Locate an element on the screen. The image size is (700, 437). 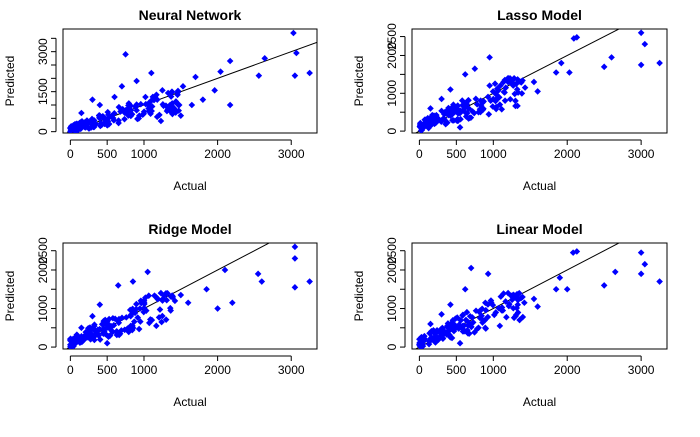
chart-title: Neural Network is located at coordinates (190, 15).